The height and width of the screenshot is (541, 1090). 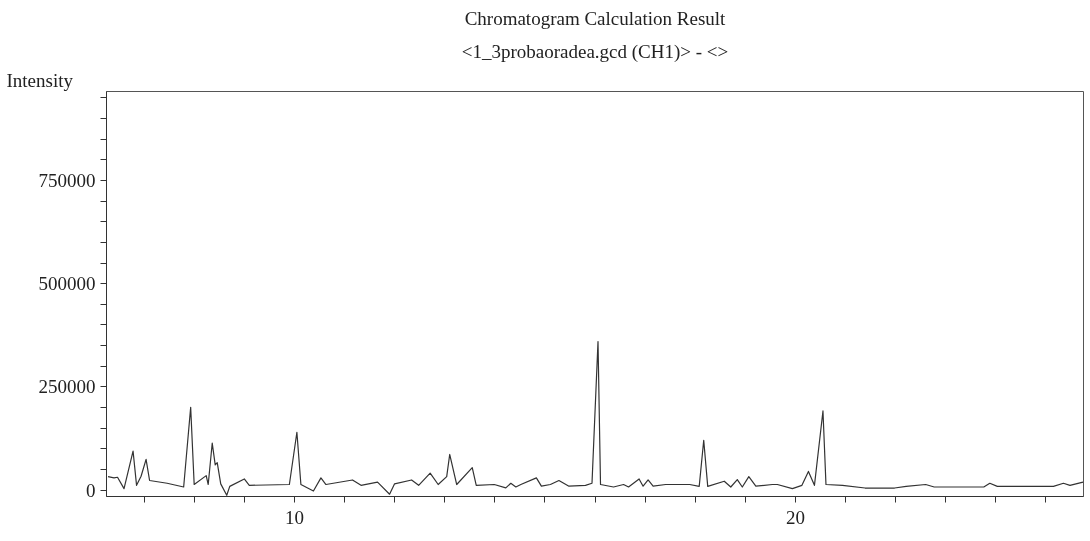 I want to click on x-tick-label: 20, so click(x=795, y=517).